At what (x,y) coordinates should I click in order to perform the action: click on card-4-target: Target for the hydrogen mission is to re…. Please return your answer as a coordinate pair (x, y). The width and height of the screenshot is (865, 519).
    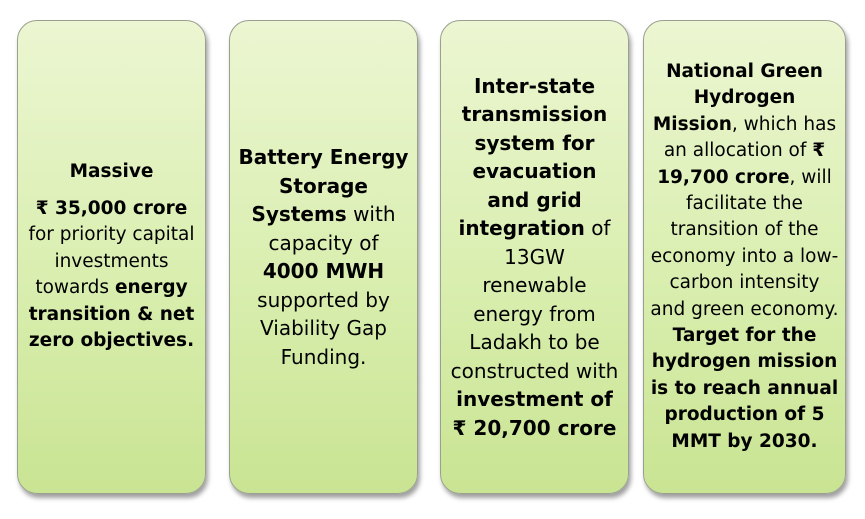
    Looking at the image, I should click on (744, 388).